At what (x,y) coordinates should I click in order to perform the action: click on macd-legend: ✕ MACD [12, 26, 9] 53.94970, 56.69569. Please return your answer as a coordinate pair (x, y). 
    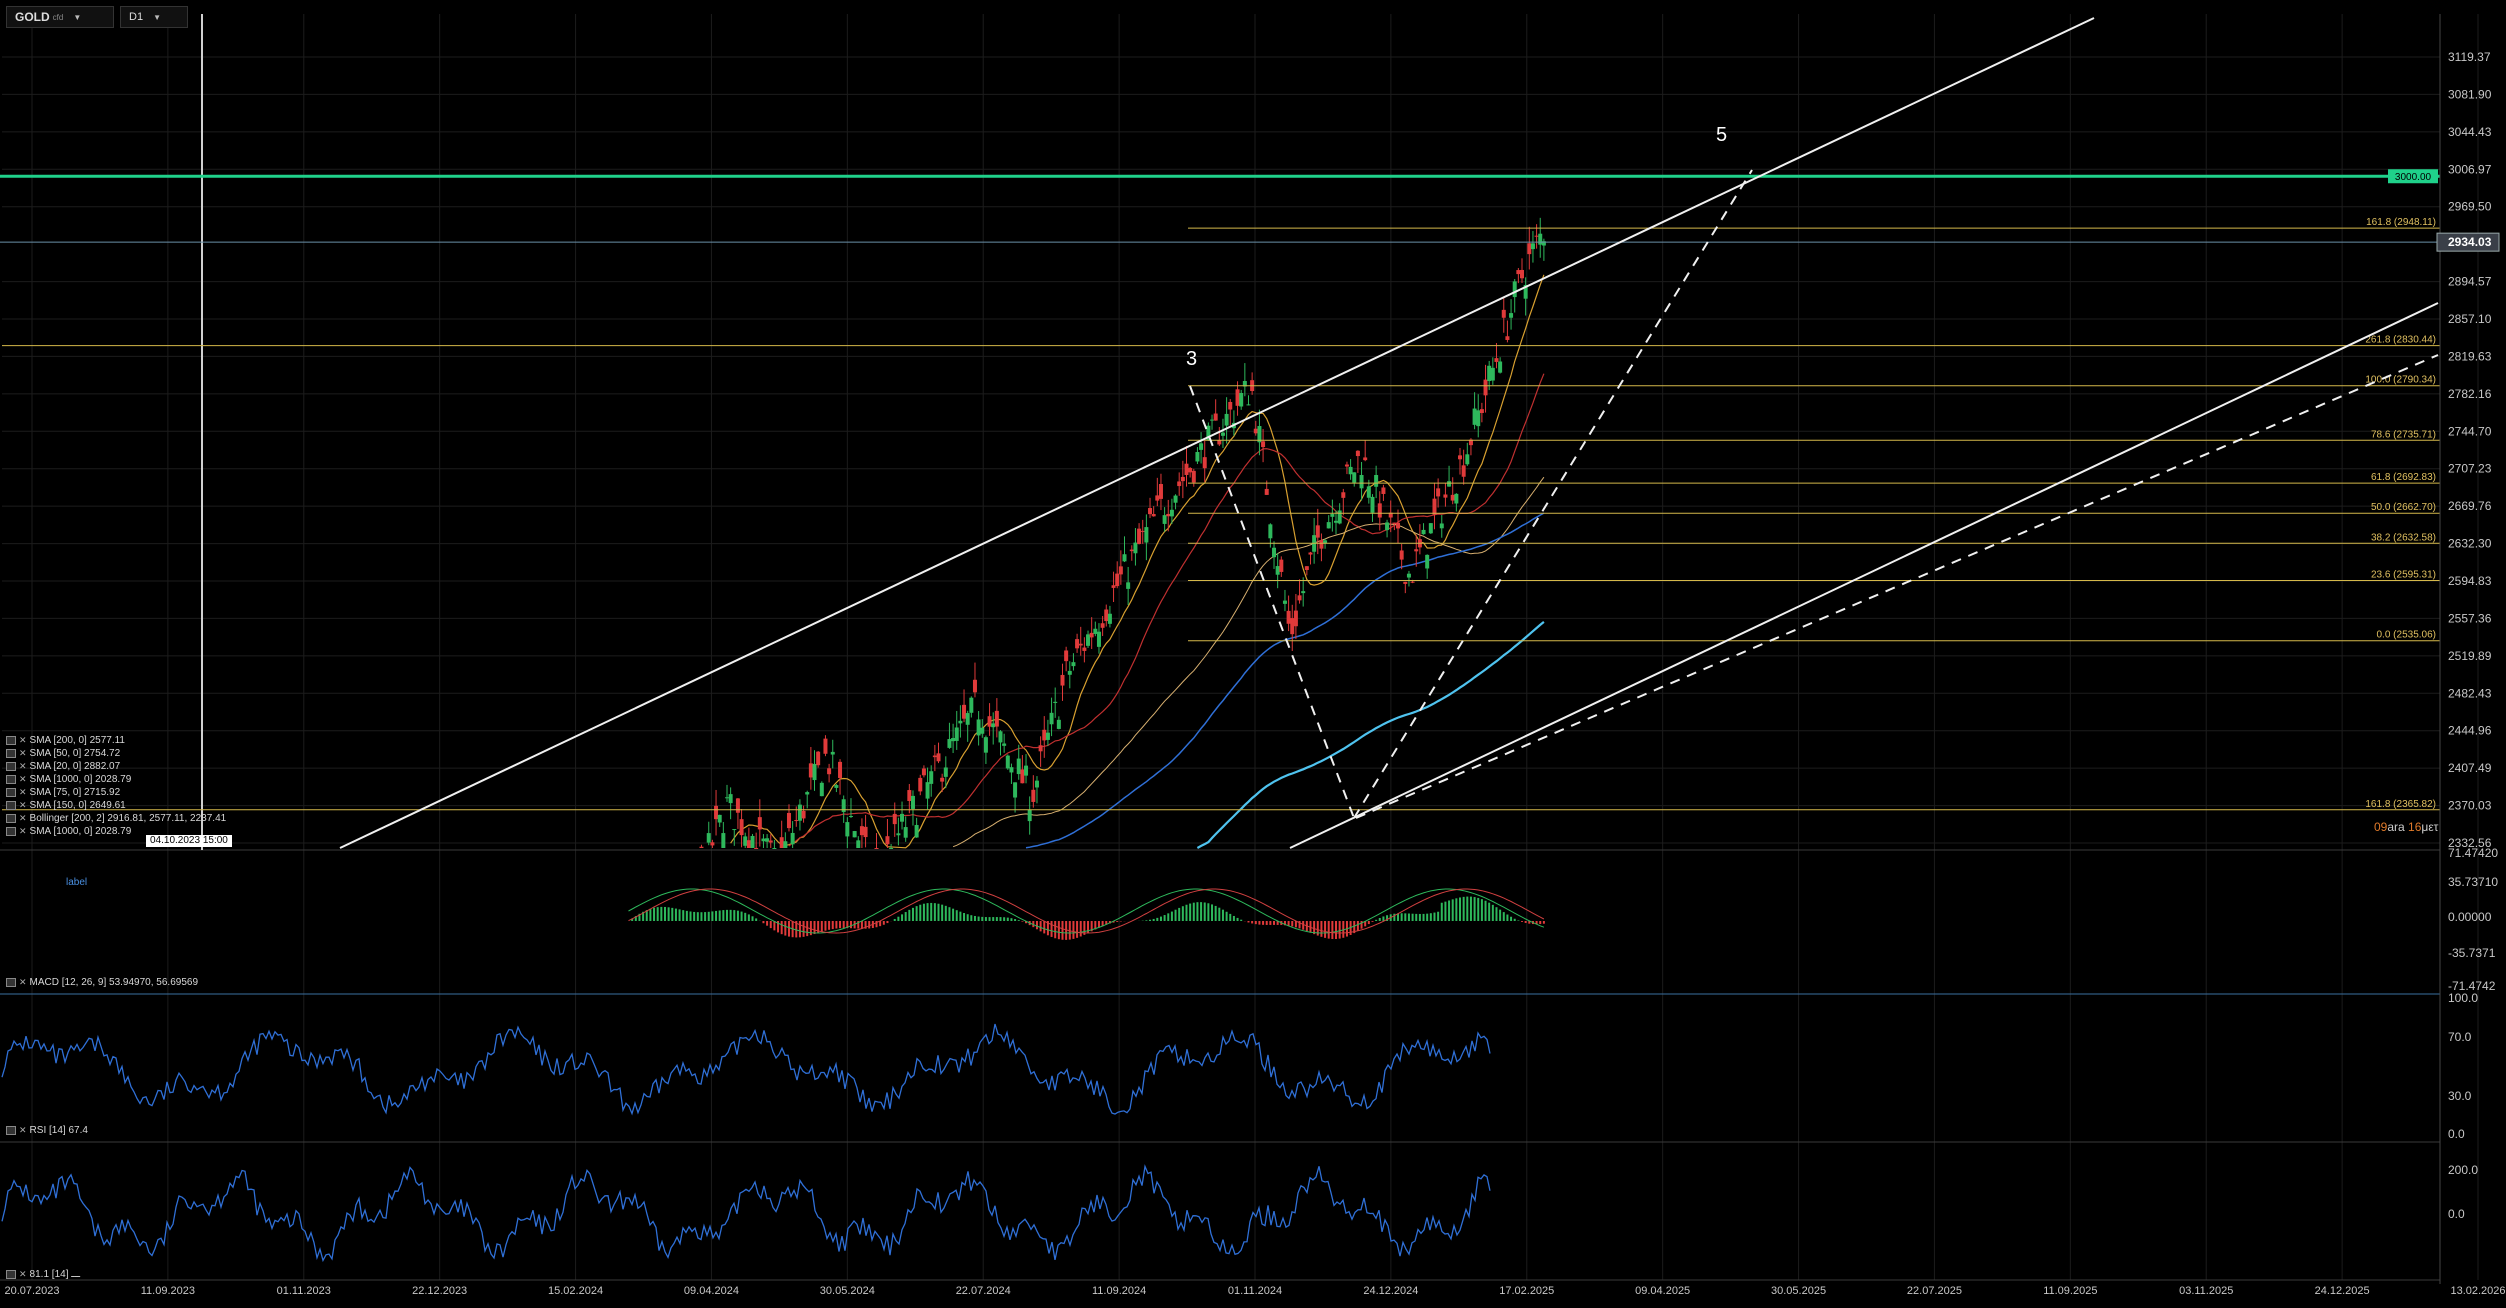
    Looking at the image, I should click on (102, 982).